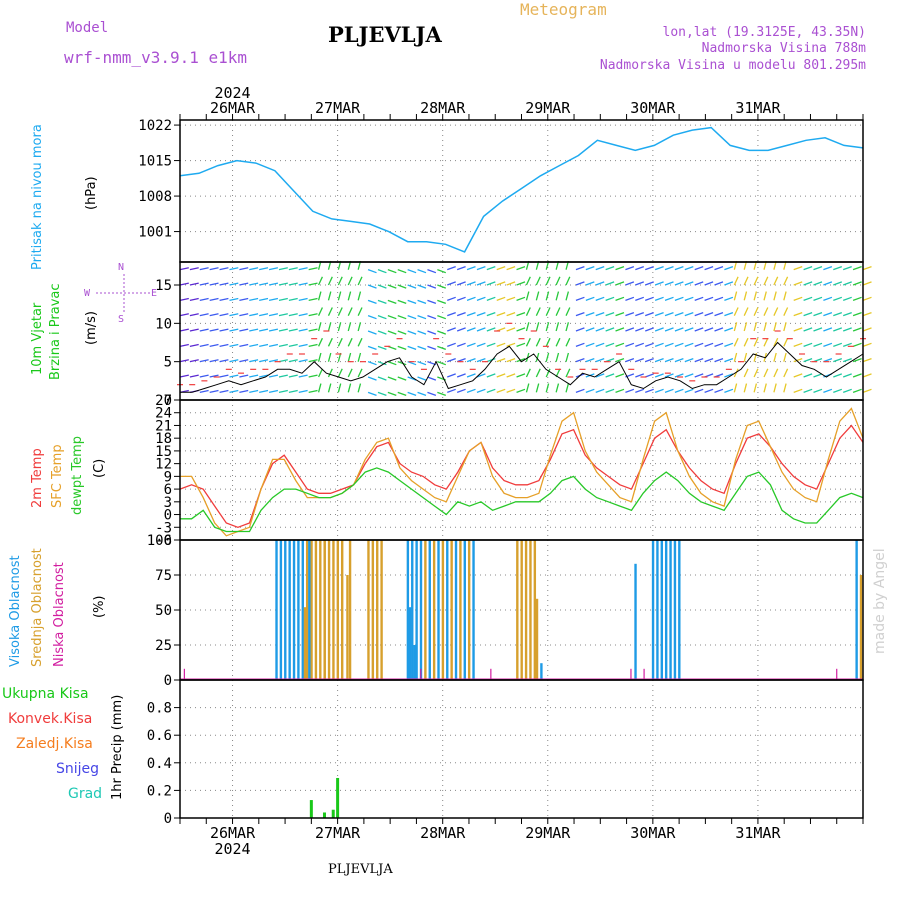 The width and height of the screenshot is (900, 900). What do you see at coordinates (232, 93) in the screenshot?
I see `top-year-label: 2024` at bounding box center [232, 93].